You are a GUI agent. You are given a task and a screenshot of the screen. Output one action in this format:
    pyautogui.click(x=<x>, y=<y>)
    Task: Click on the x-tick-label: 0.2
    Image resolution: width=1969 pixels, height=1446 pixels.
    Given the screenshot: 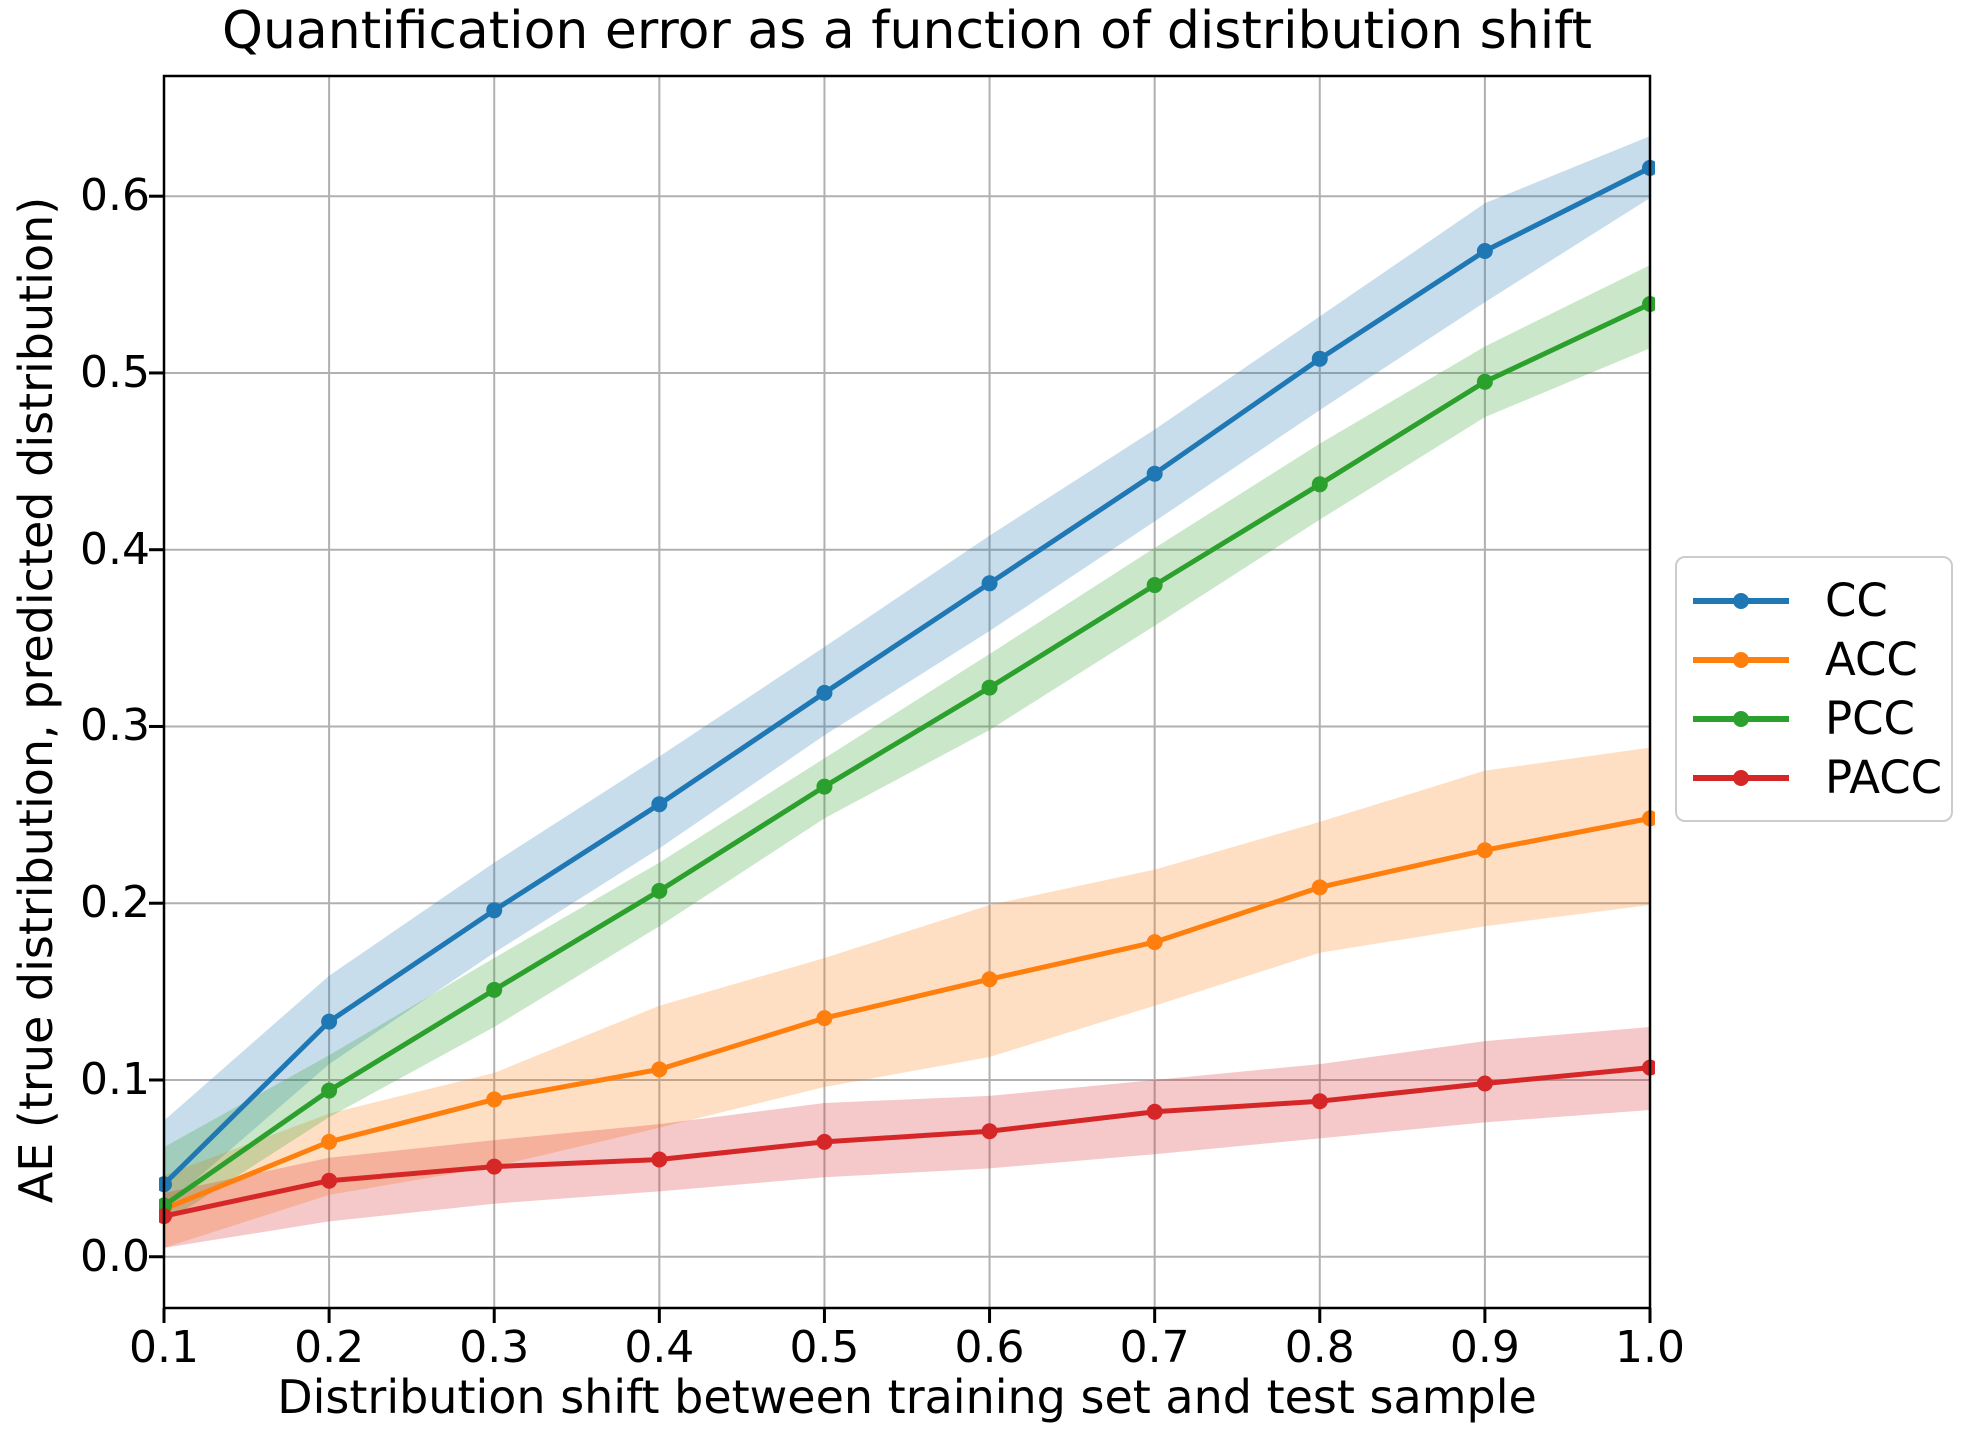 What is the action you would take?
    pyautogui.click(x=329, y=1347)
    